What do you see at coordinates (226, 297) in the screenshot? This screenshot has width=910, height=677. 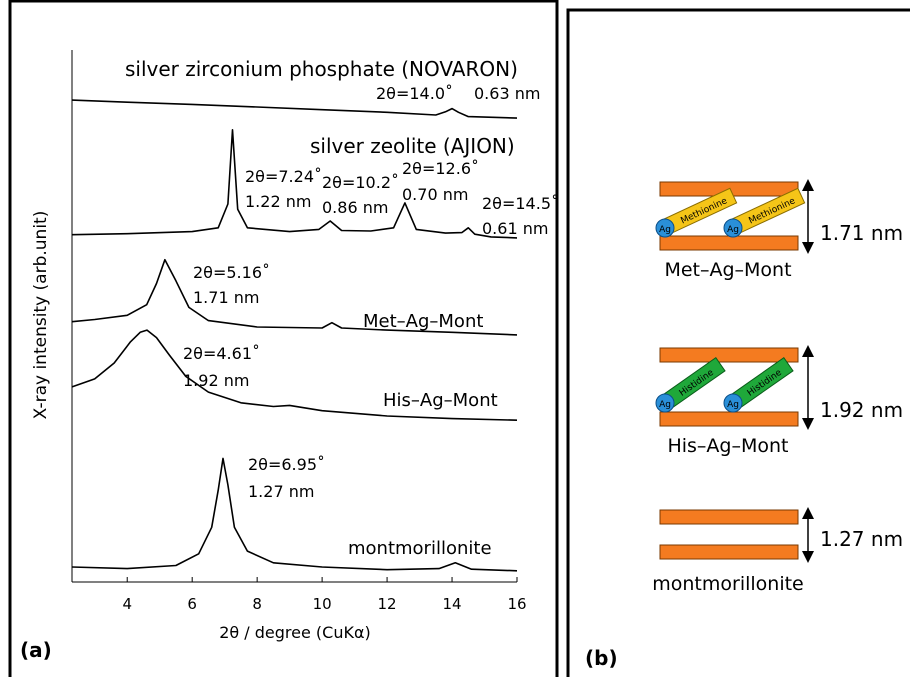 I see `peak-annotation: 1.71 nm` at bounding box center [226, 297].